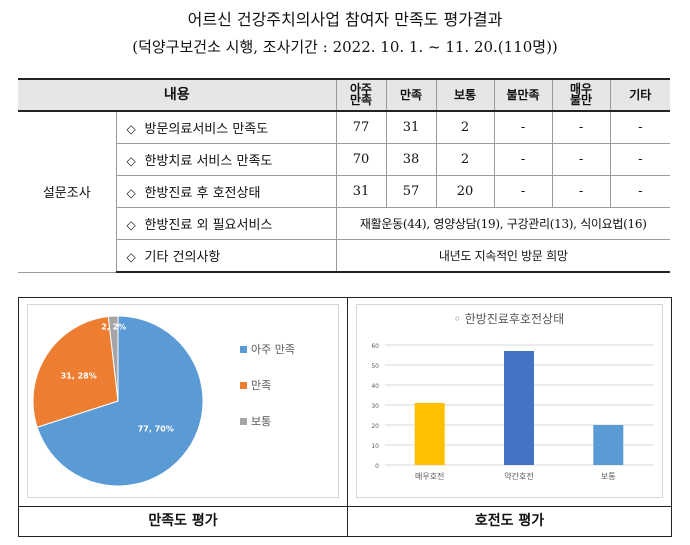  I want to click on y-tick-label: 60, so click(375, 346).